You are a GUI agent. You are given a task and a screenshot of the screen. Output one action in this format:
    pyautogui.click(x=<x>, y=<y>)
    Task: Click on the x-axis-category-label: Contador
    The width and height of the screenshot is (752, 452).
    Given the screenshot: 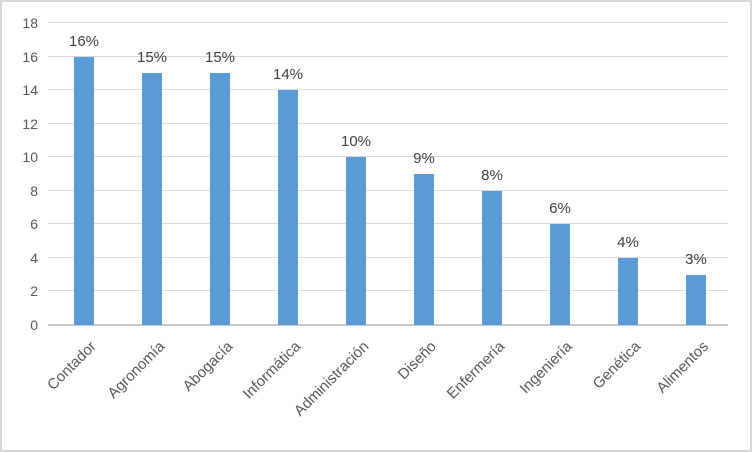 What is the action you would take?
    pyautogui.click(x=72, y=366)
    